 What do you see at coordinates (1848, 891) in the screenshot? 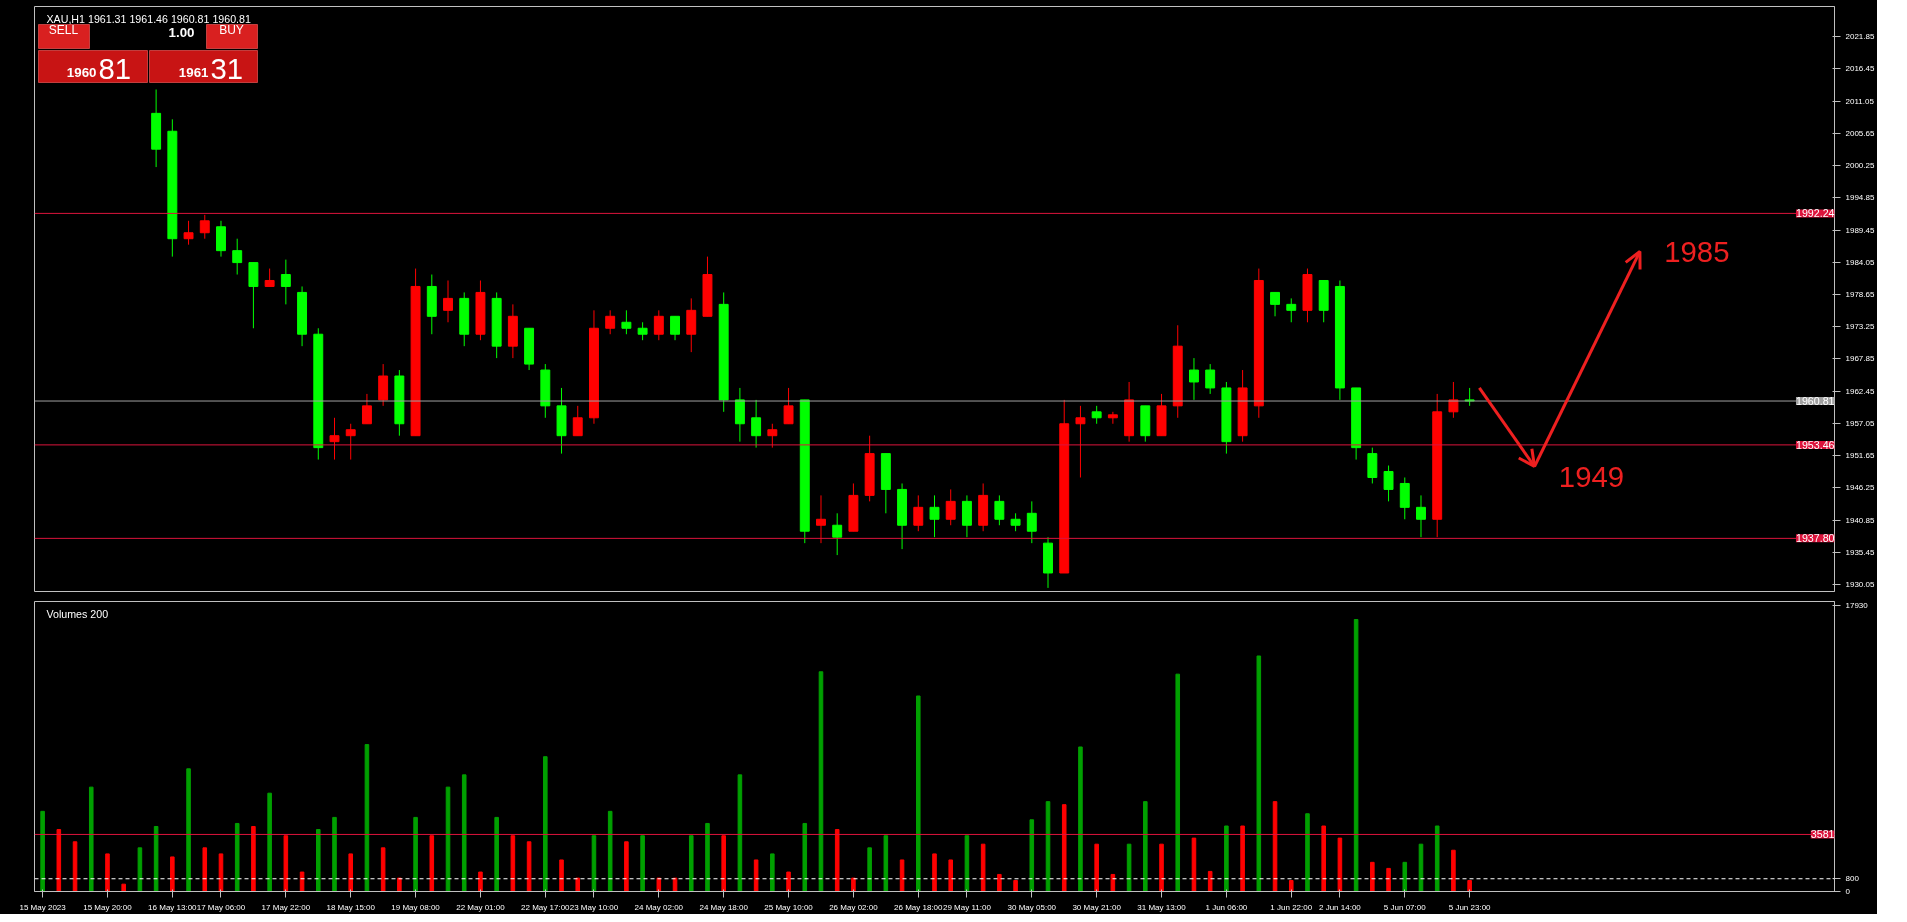
I see `y-tick-label: 0` at bounding box center [1848, 891].